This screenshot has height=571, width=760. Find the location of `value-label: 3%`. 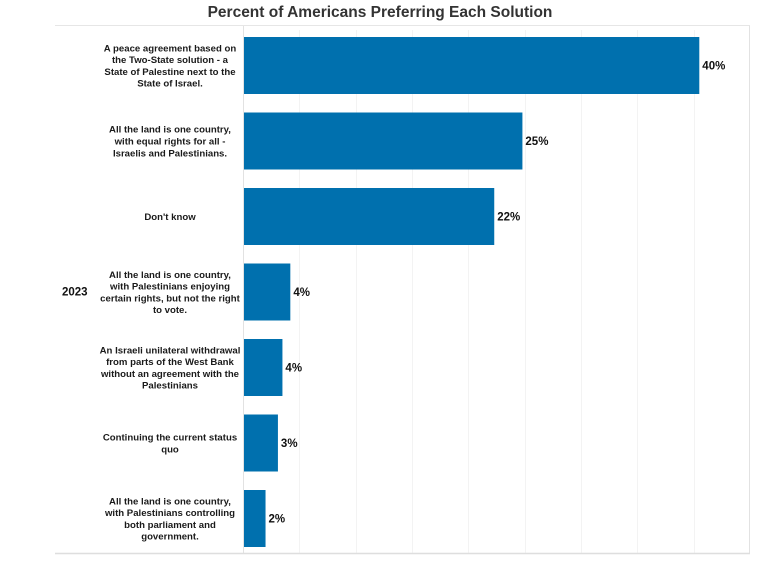

value-label: 3% is located at coordinates (289, 444).